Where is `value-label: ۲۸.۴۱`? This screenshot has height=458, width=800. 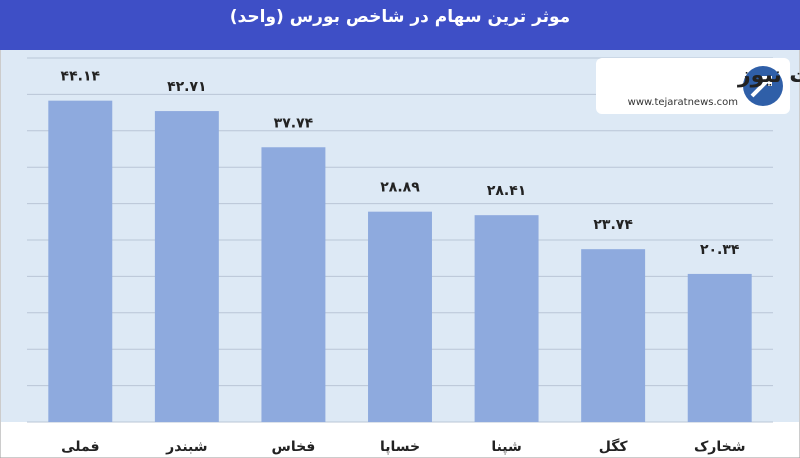
value-label: ۲۸.۴۱ is located at coordinates (507, 191).